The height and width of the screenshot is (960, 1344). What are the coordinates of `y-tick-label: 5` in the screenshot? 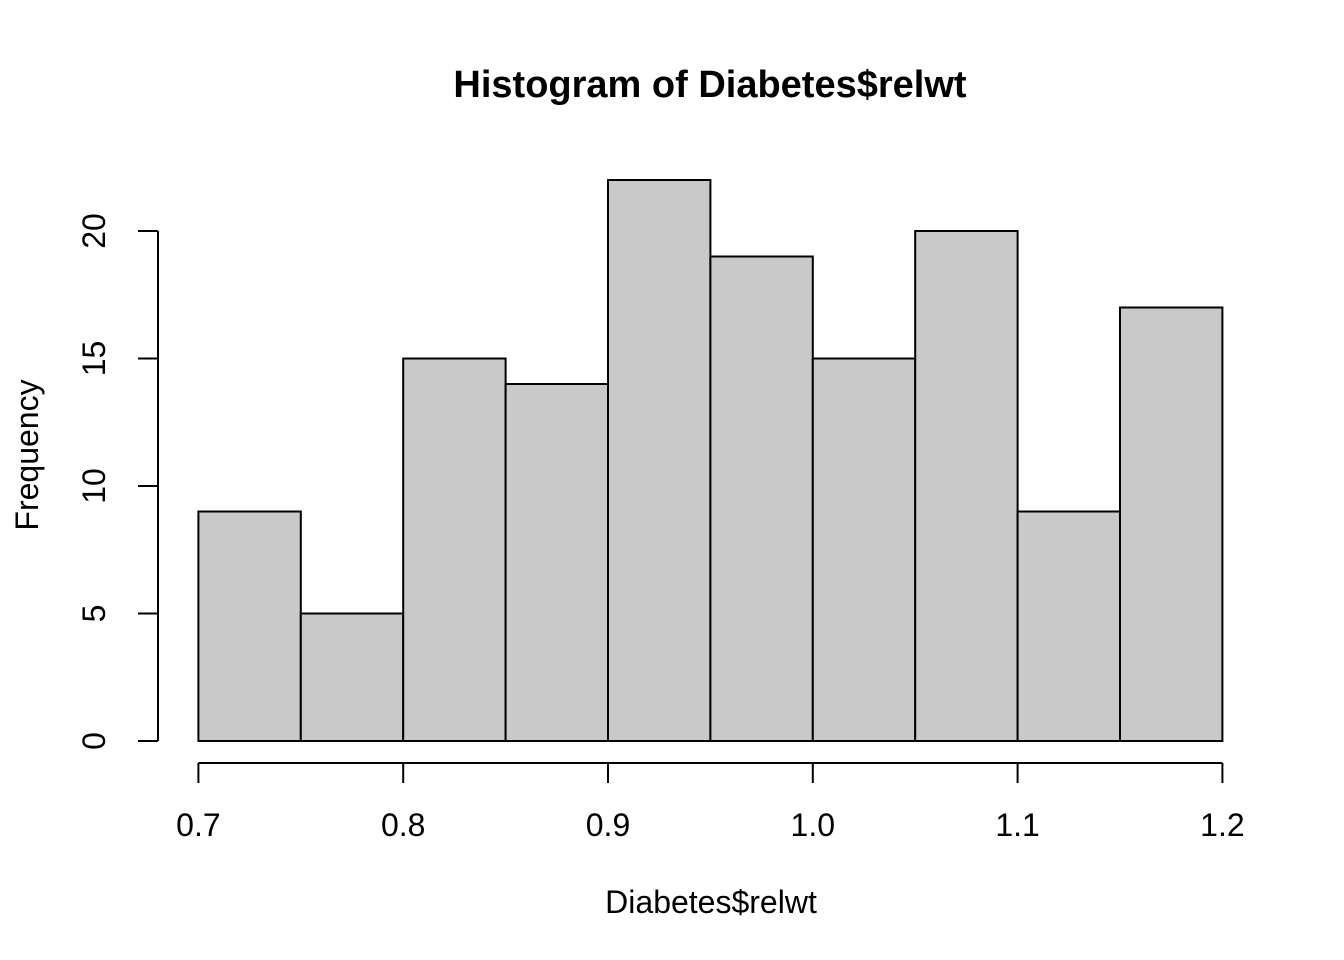 It's located at (94, 614).